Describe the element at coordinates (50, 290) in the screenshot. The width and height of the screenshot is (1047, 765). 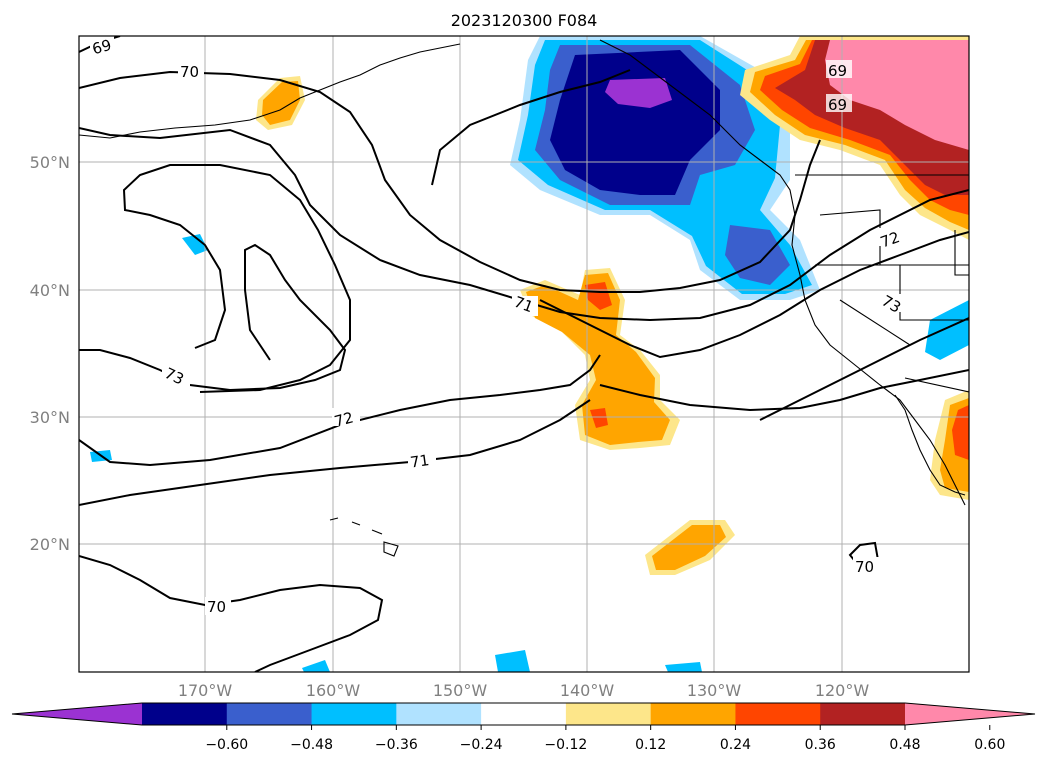
I see `lat-tick-label: 40°N` at that location.